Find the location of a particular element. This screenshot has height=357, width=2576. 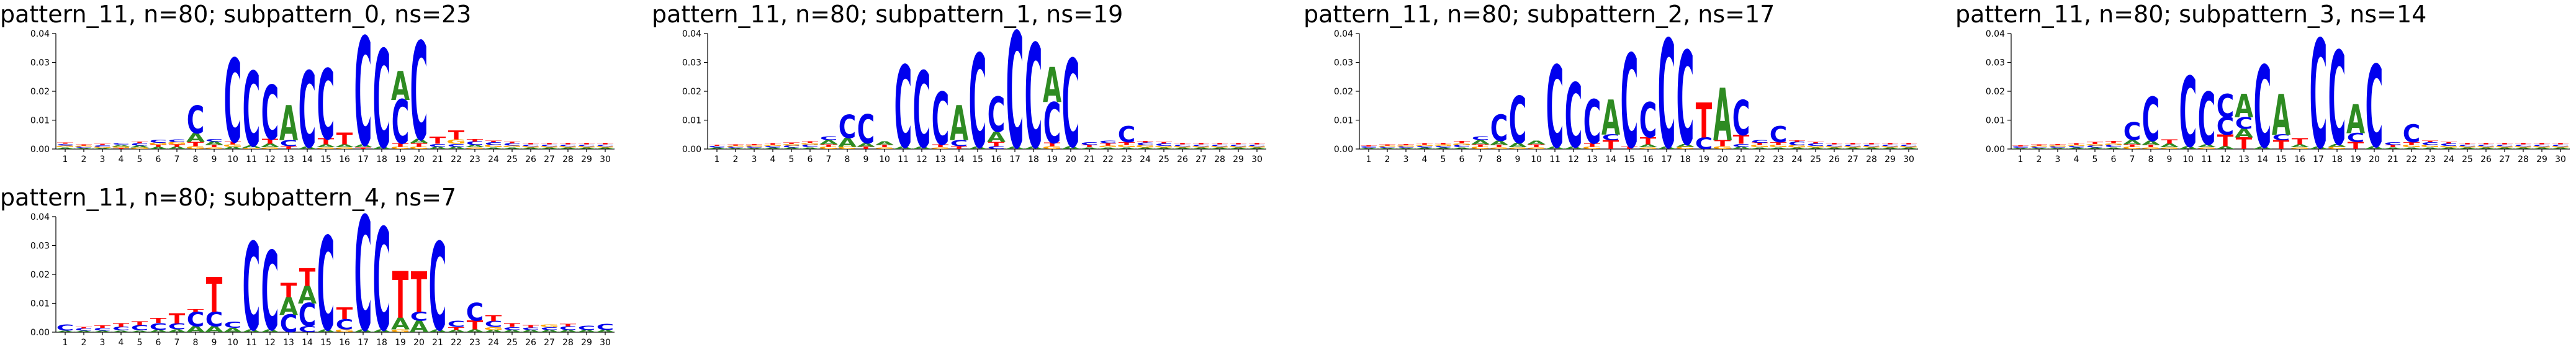

x-tick-label: 27 is located at coordinates (1852, 160).